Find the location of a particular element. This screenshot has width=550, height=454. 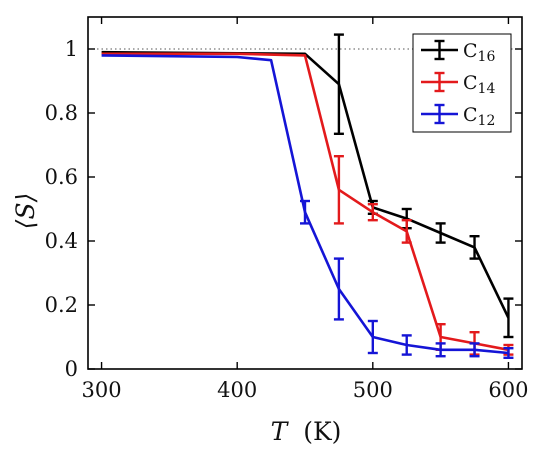

legend: C16 C14 C12 is located at coordinates (462, 83).